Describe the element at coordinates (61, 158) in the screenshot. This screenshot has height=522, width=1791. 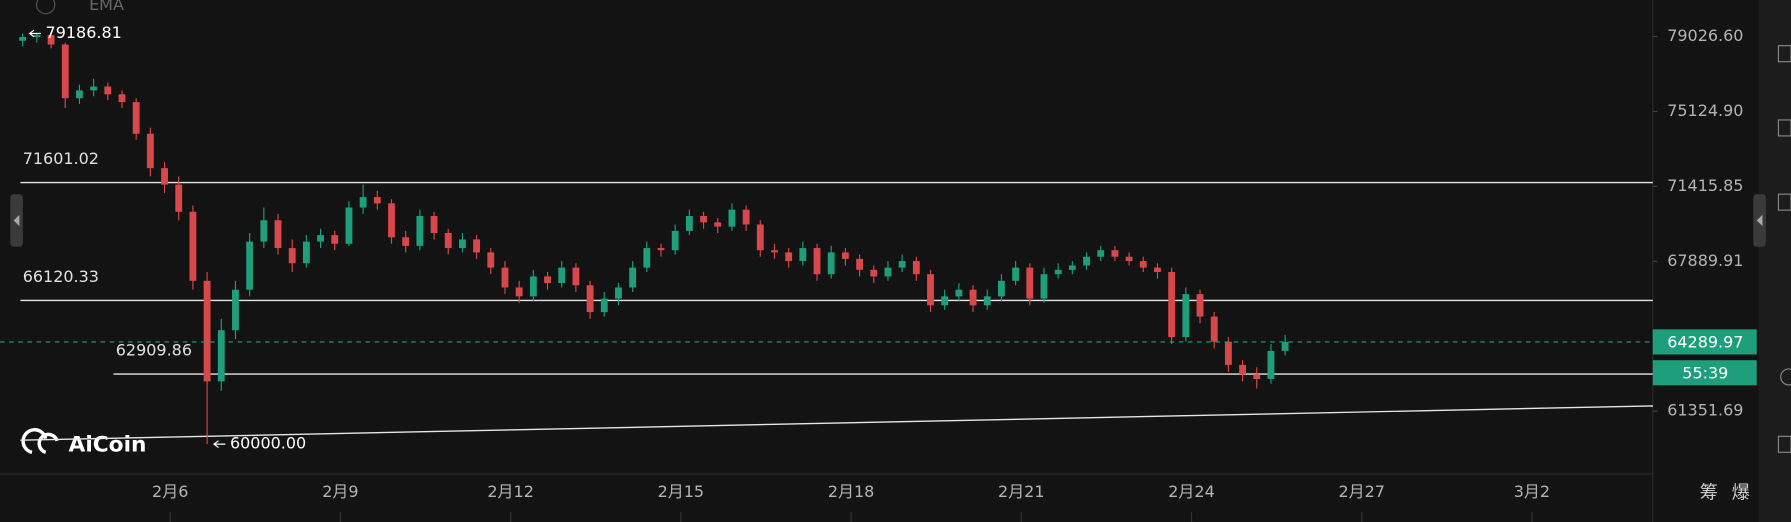
I see `level-label: 71601.02` at that location.